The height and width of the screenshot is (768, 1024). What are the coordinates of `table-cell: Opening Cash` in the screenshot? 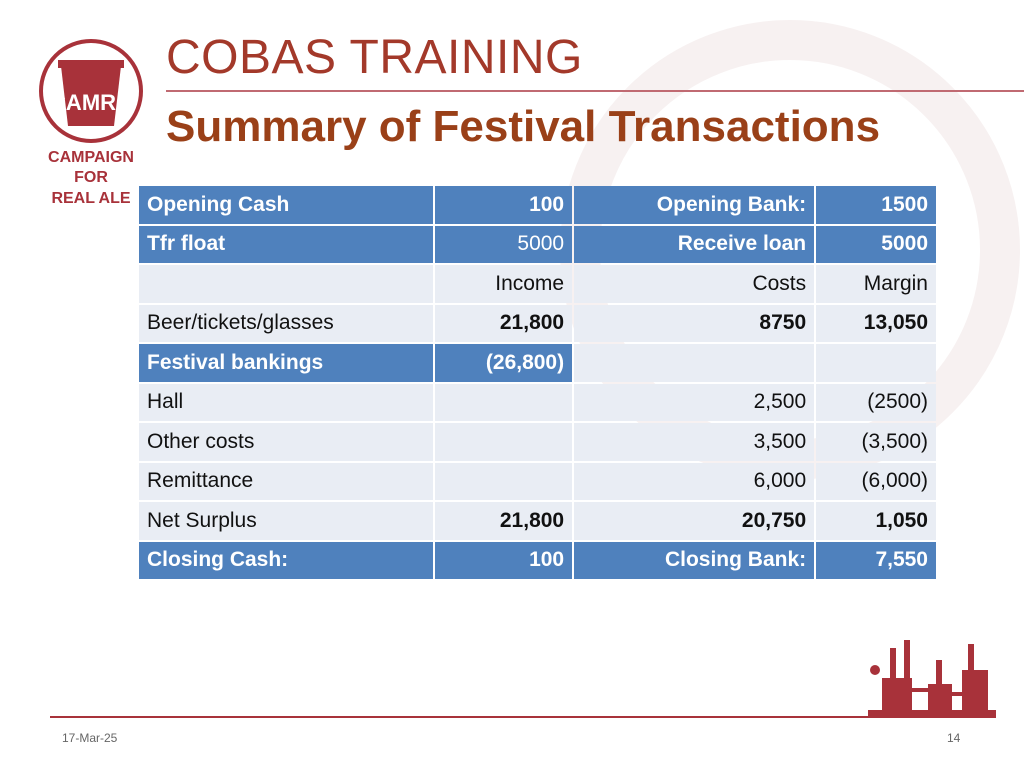 It's located at (286, 205).